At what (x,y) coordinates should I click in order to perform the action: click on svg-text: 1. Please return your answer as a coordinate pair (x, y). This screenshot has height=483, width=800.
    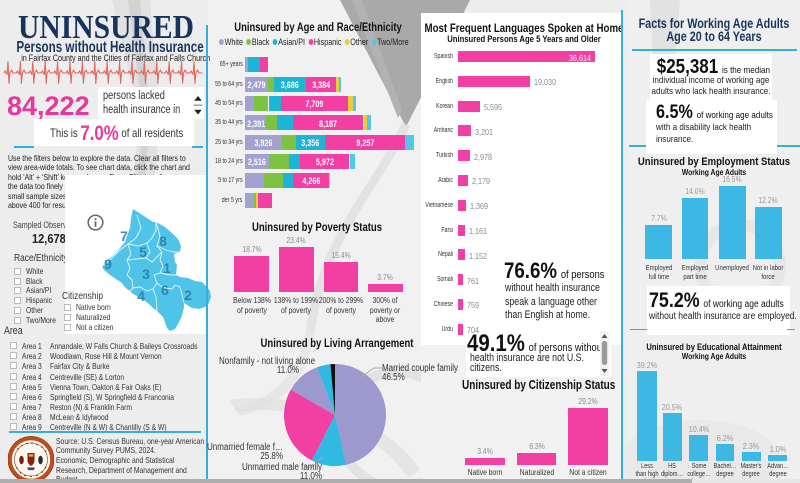
    Looking at the image, I should click on (167, 268).